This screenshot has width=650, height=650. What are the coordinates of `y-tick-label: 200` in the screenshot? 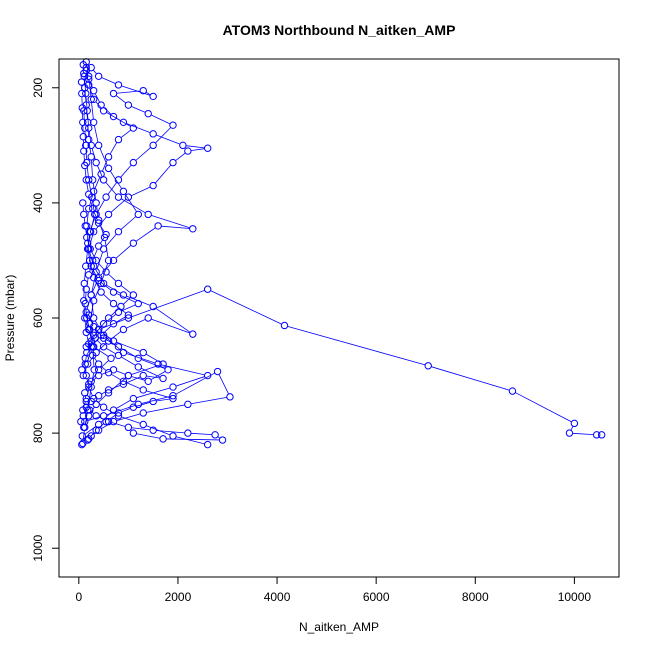 It's located at (38, 87).